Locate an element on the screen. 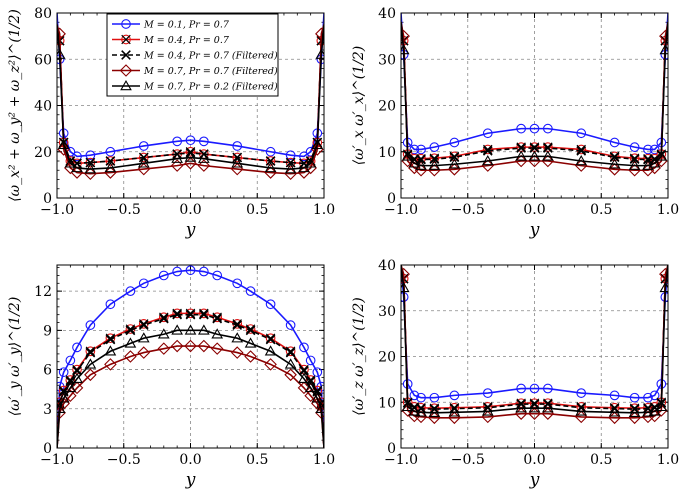 The image size is (685, 499). legend-label: M = 0.4, Pr = 0.7 is located at coordinates (186, 40).